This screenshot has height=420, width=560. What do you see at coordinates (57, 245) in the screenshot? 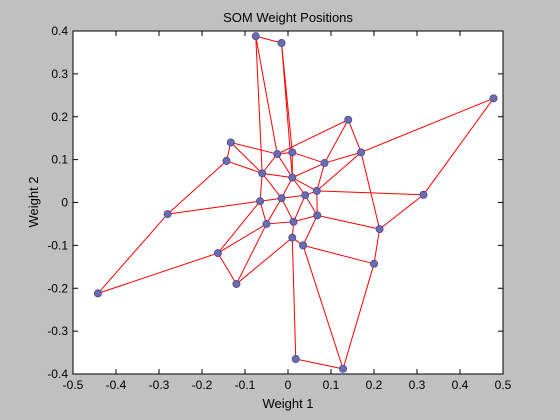
I see `y-tick-label: -0.1` at bounding box center [57, 245].